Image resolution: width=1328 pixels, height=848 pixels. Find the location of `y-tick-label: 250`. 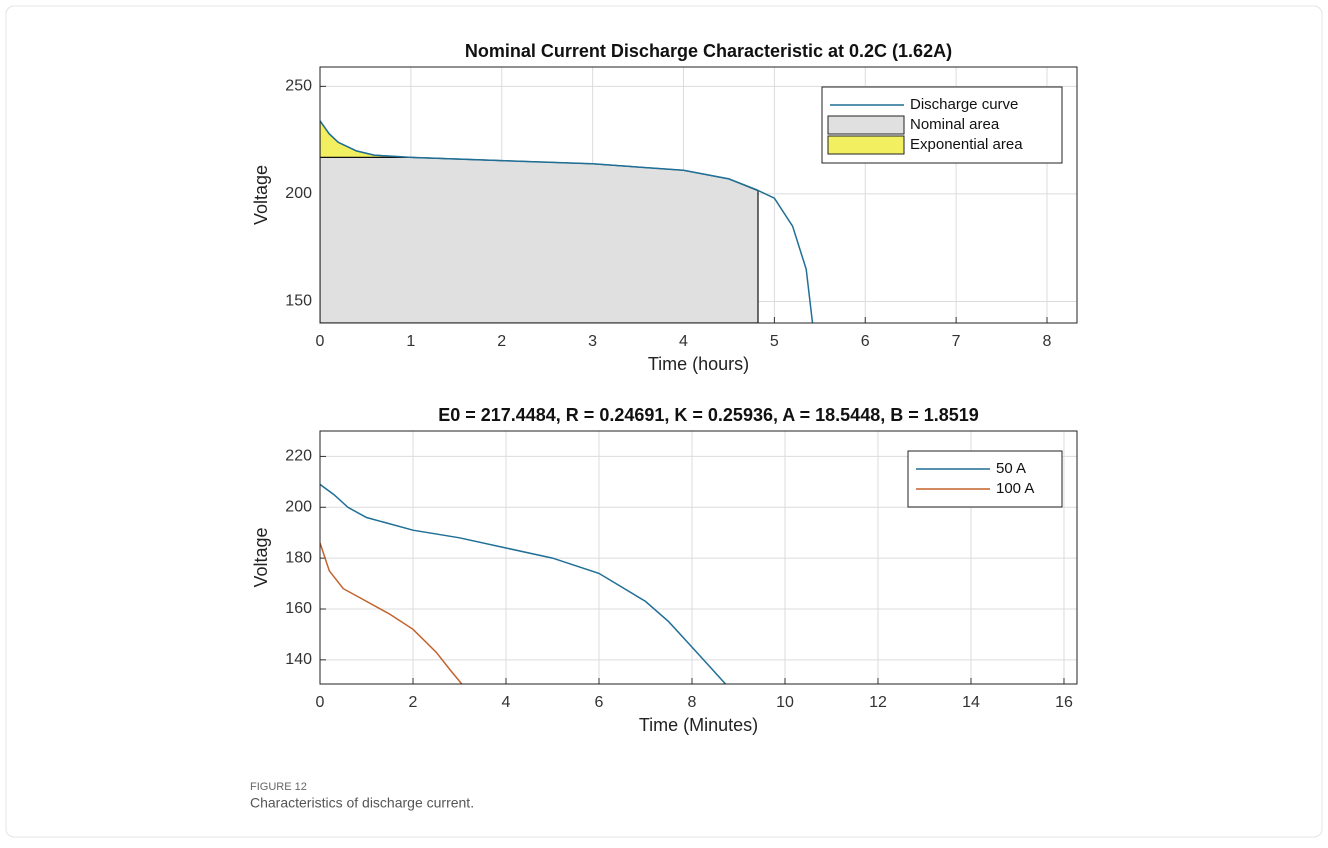

y-tick-label: 250 is located at coordinates (298, 86).